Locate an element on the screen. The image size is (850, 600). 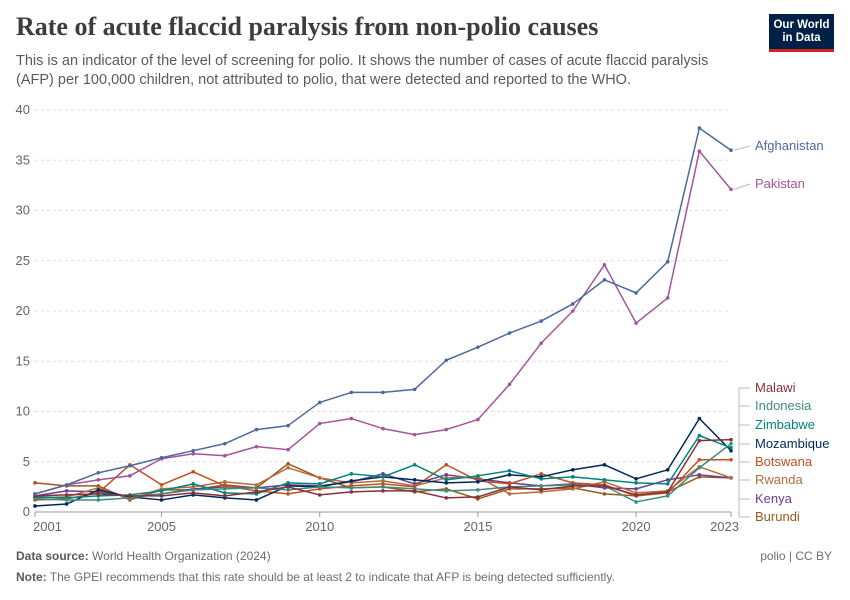
legend-label-indonesia: Indonesia is located at coordinates (783, 405).